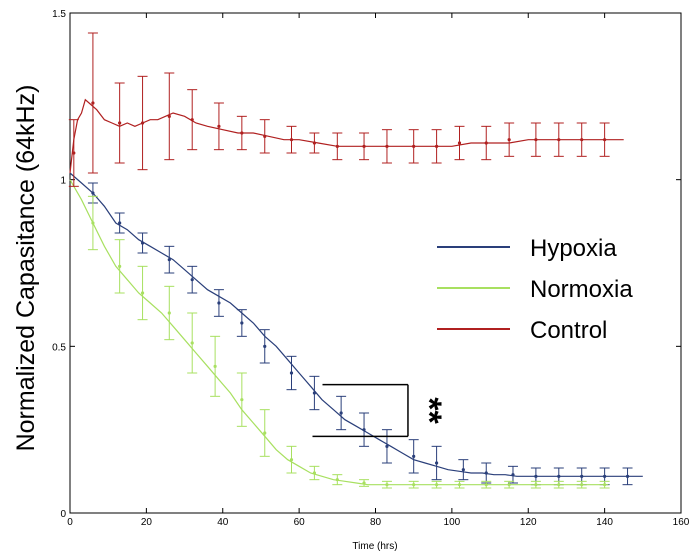 The height and width of the screenshot is (556, 691). I want to click on legend: Hypoxia Normoxia Control, so click(535, 289).